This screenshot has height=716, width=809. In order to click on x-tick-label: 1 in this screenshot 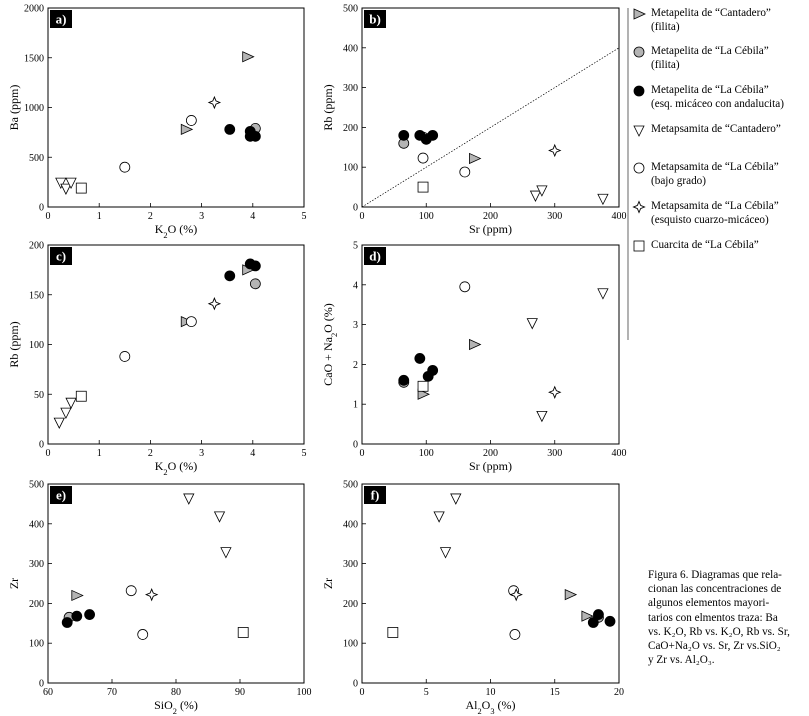, I will do `click(99, 216)`.